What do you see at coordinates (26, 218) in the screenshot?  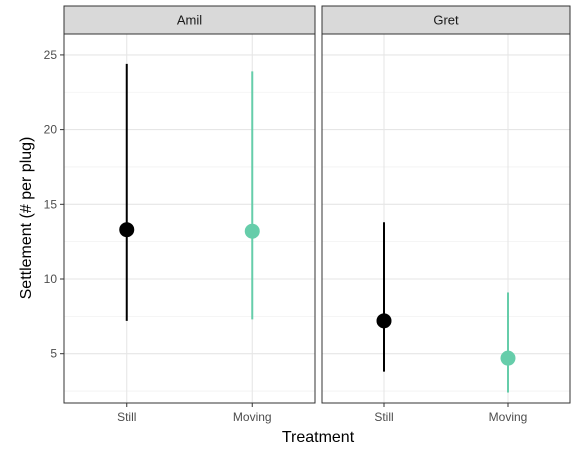 I see `y-axis-title: Settlement (# per plug)` at bounding box center [26, 218].